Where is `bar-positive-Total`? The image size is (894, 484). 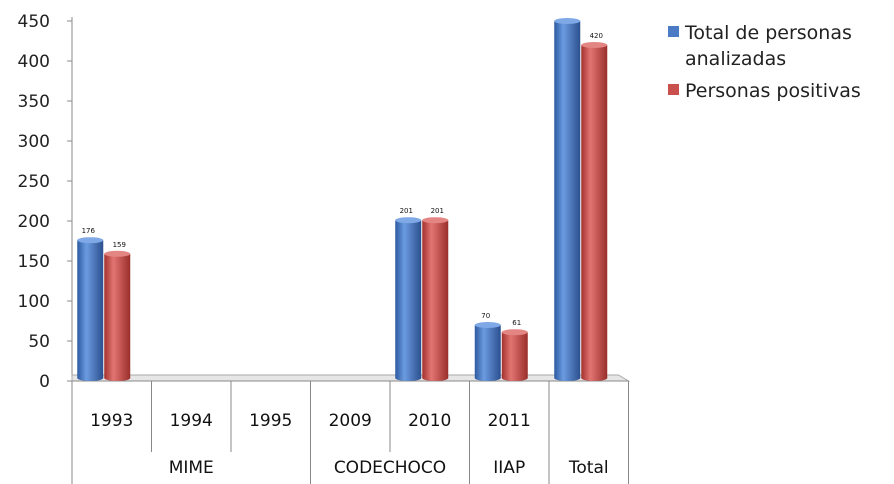
bar-positive-Total is located at coordinates (594, 211).